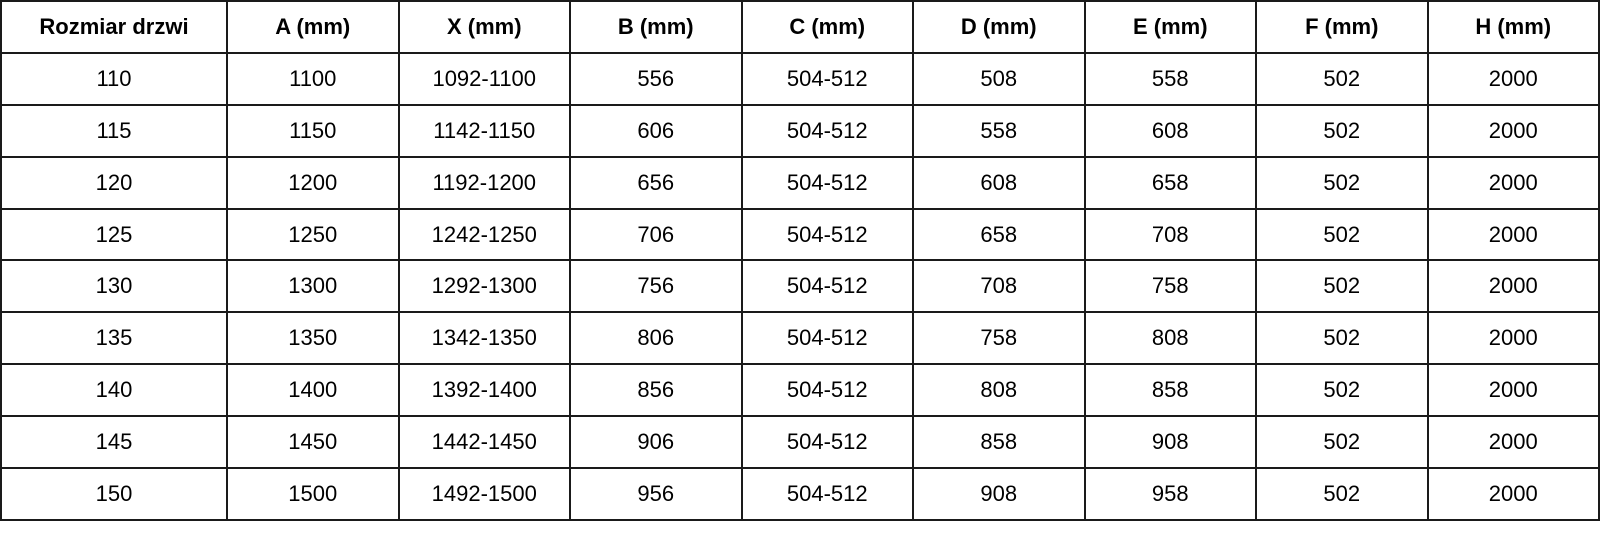 This screenshot has height=539, width=1600. I want to click on column-header: Rozmiar drzwi, so click(114, 27).